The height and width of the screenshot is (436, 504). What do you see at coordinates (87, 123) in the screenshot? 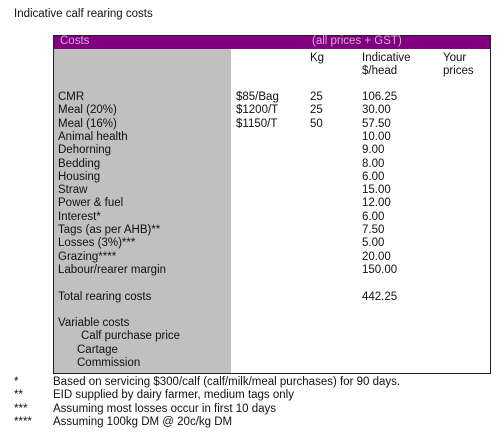
I see `item-label: Meal (16%)` at bounding box center [87, 123].